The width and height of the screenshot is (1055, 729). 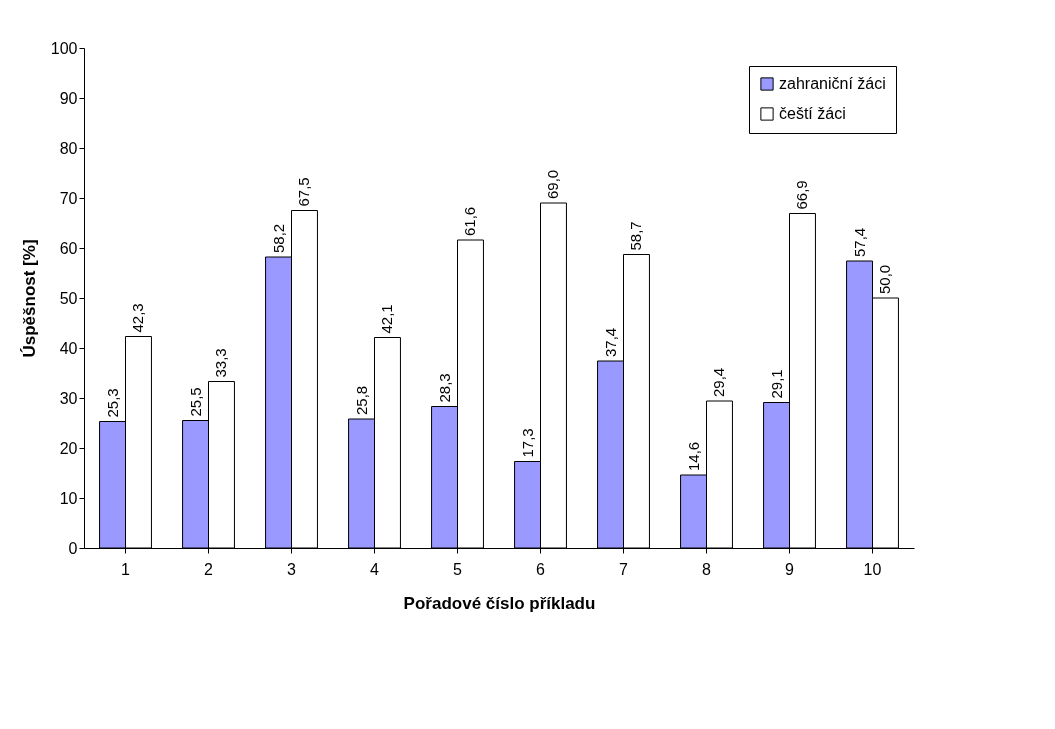 I want to click on x-tick-label: 3, so click(x=292, y=569).